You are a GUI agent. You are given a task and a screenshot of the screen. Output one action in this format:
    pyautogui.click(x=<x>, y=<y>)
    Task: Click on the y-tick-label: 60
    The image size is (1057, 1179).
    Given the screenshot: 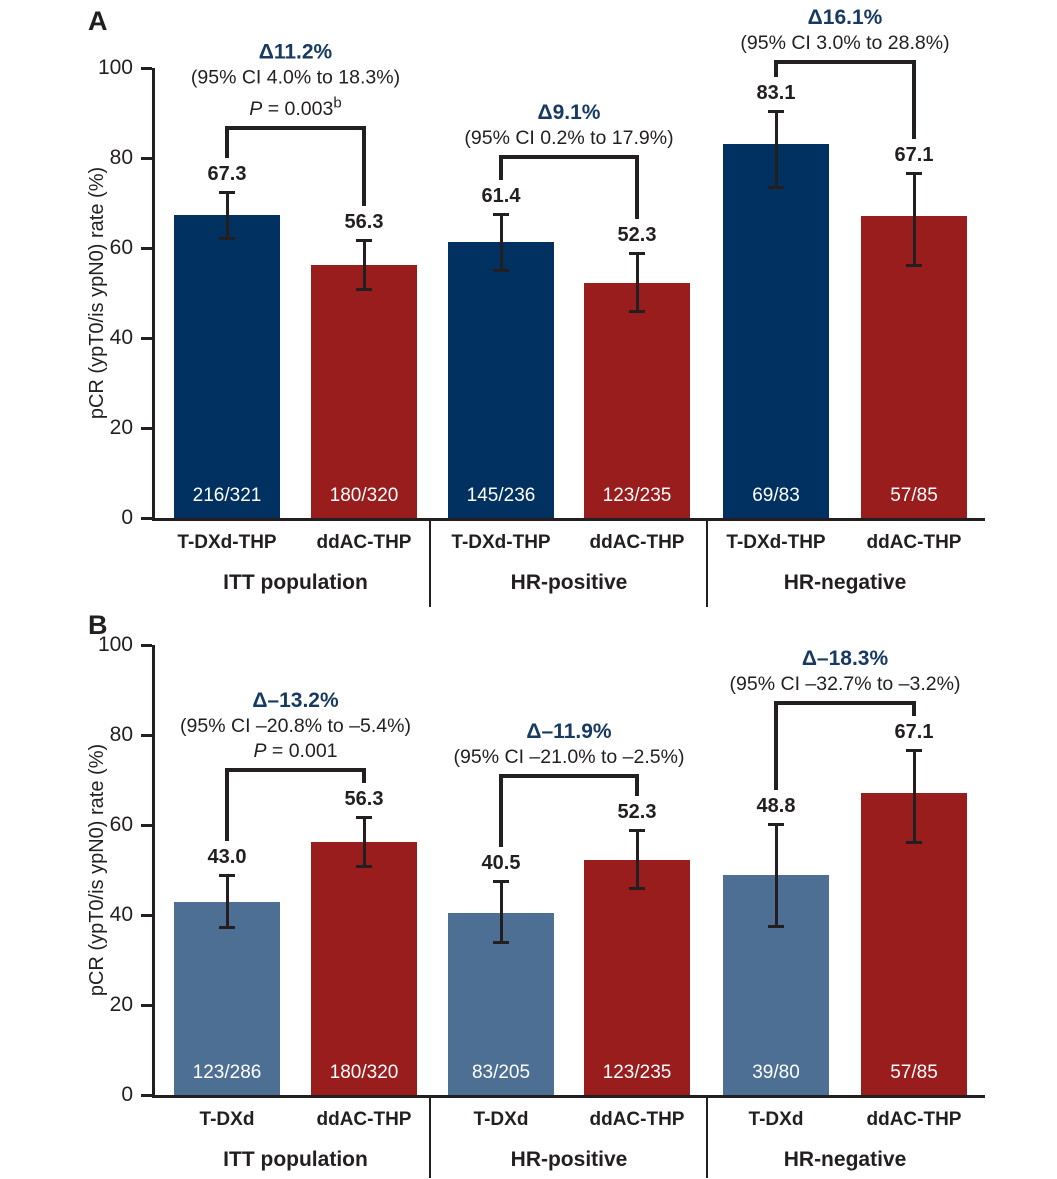 What is the action you would take?
    pyautogui.click(x=121, y=247)
    